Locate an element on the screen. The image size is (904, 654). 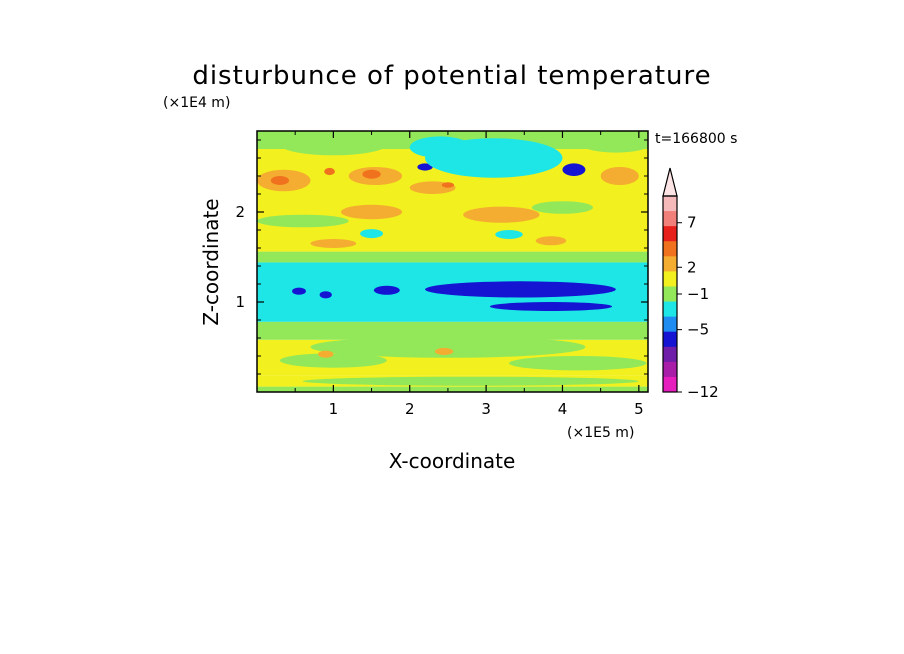
colorbar: 7 2 −1 −5 −12 is located at coordinates (690, 284).